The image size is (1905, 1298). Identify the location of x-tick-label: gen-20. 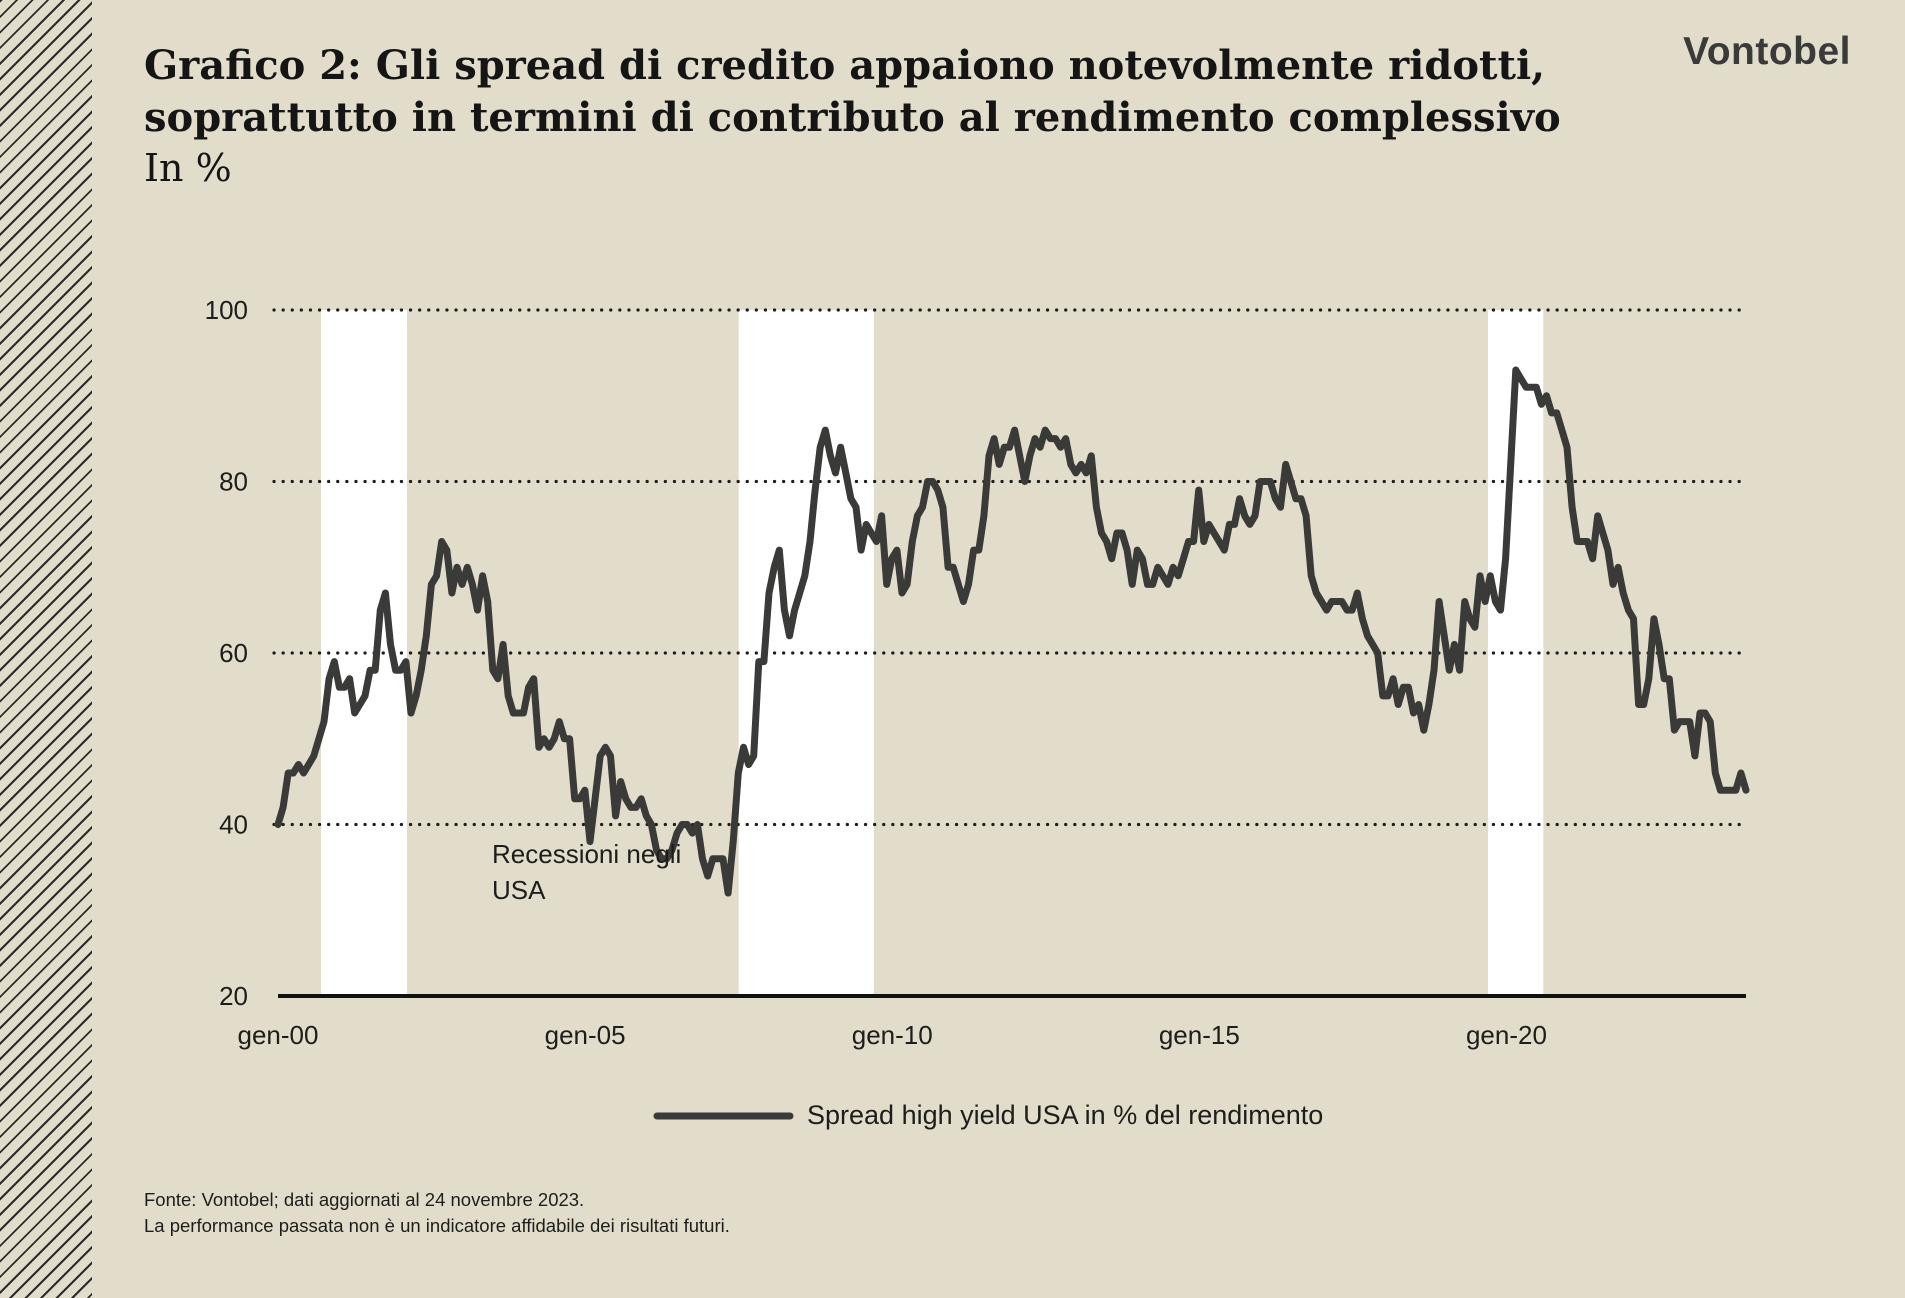
(1506, 1035).